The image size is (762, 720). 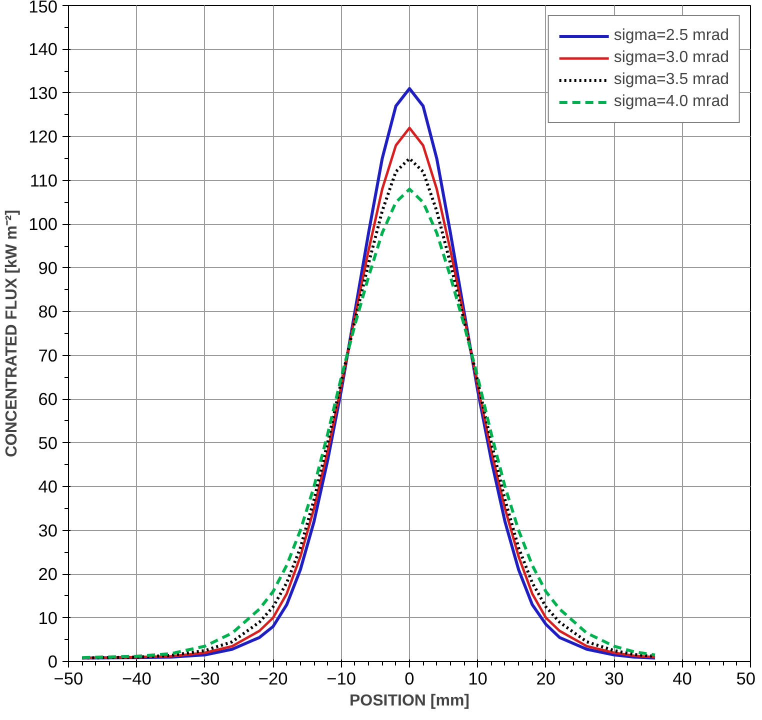 I want to click on y-tick-label: 80, so click(x=48, y=312).